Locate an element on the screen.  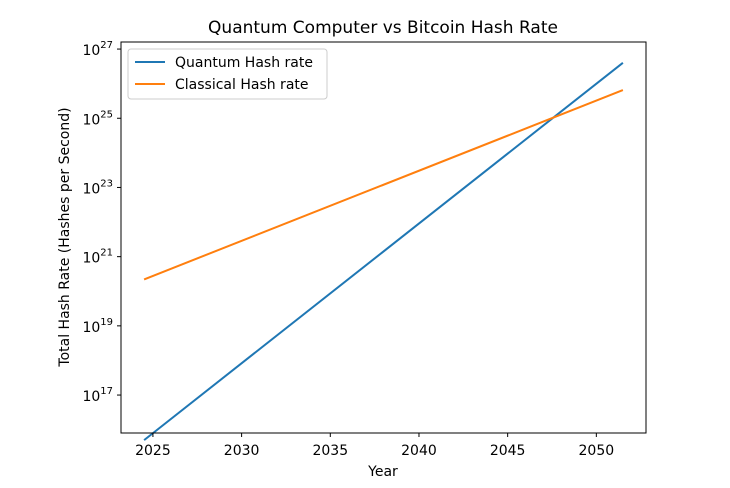
legend-box is located at coordinates (227, 74).